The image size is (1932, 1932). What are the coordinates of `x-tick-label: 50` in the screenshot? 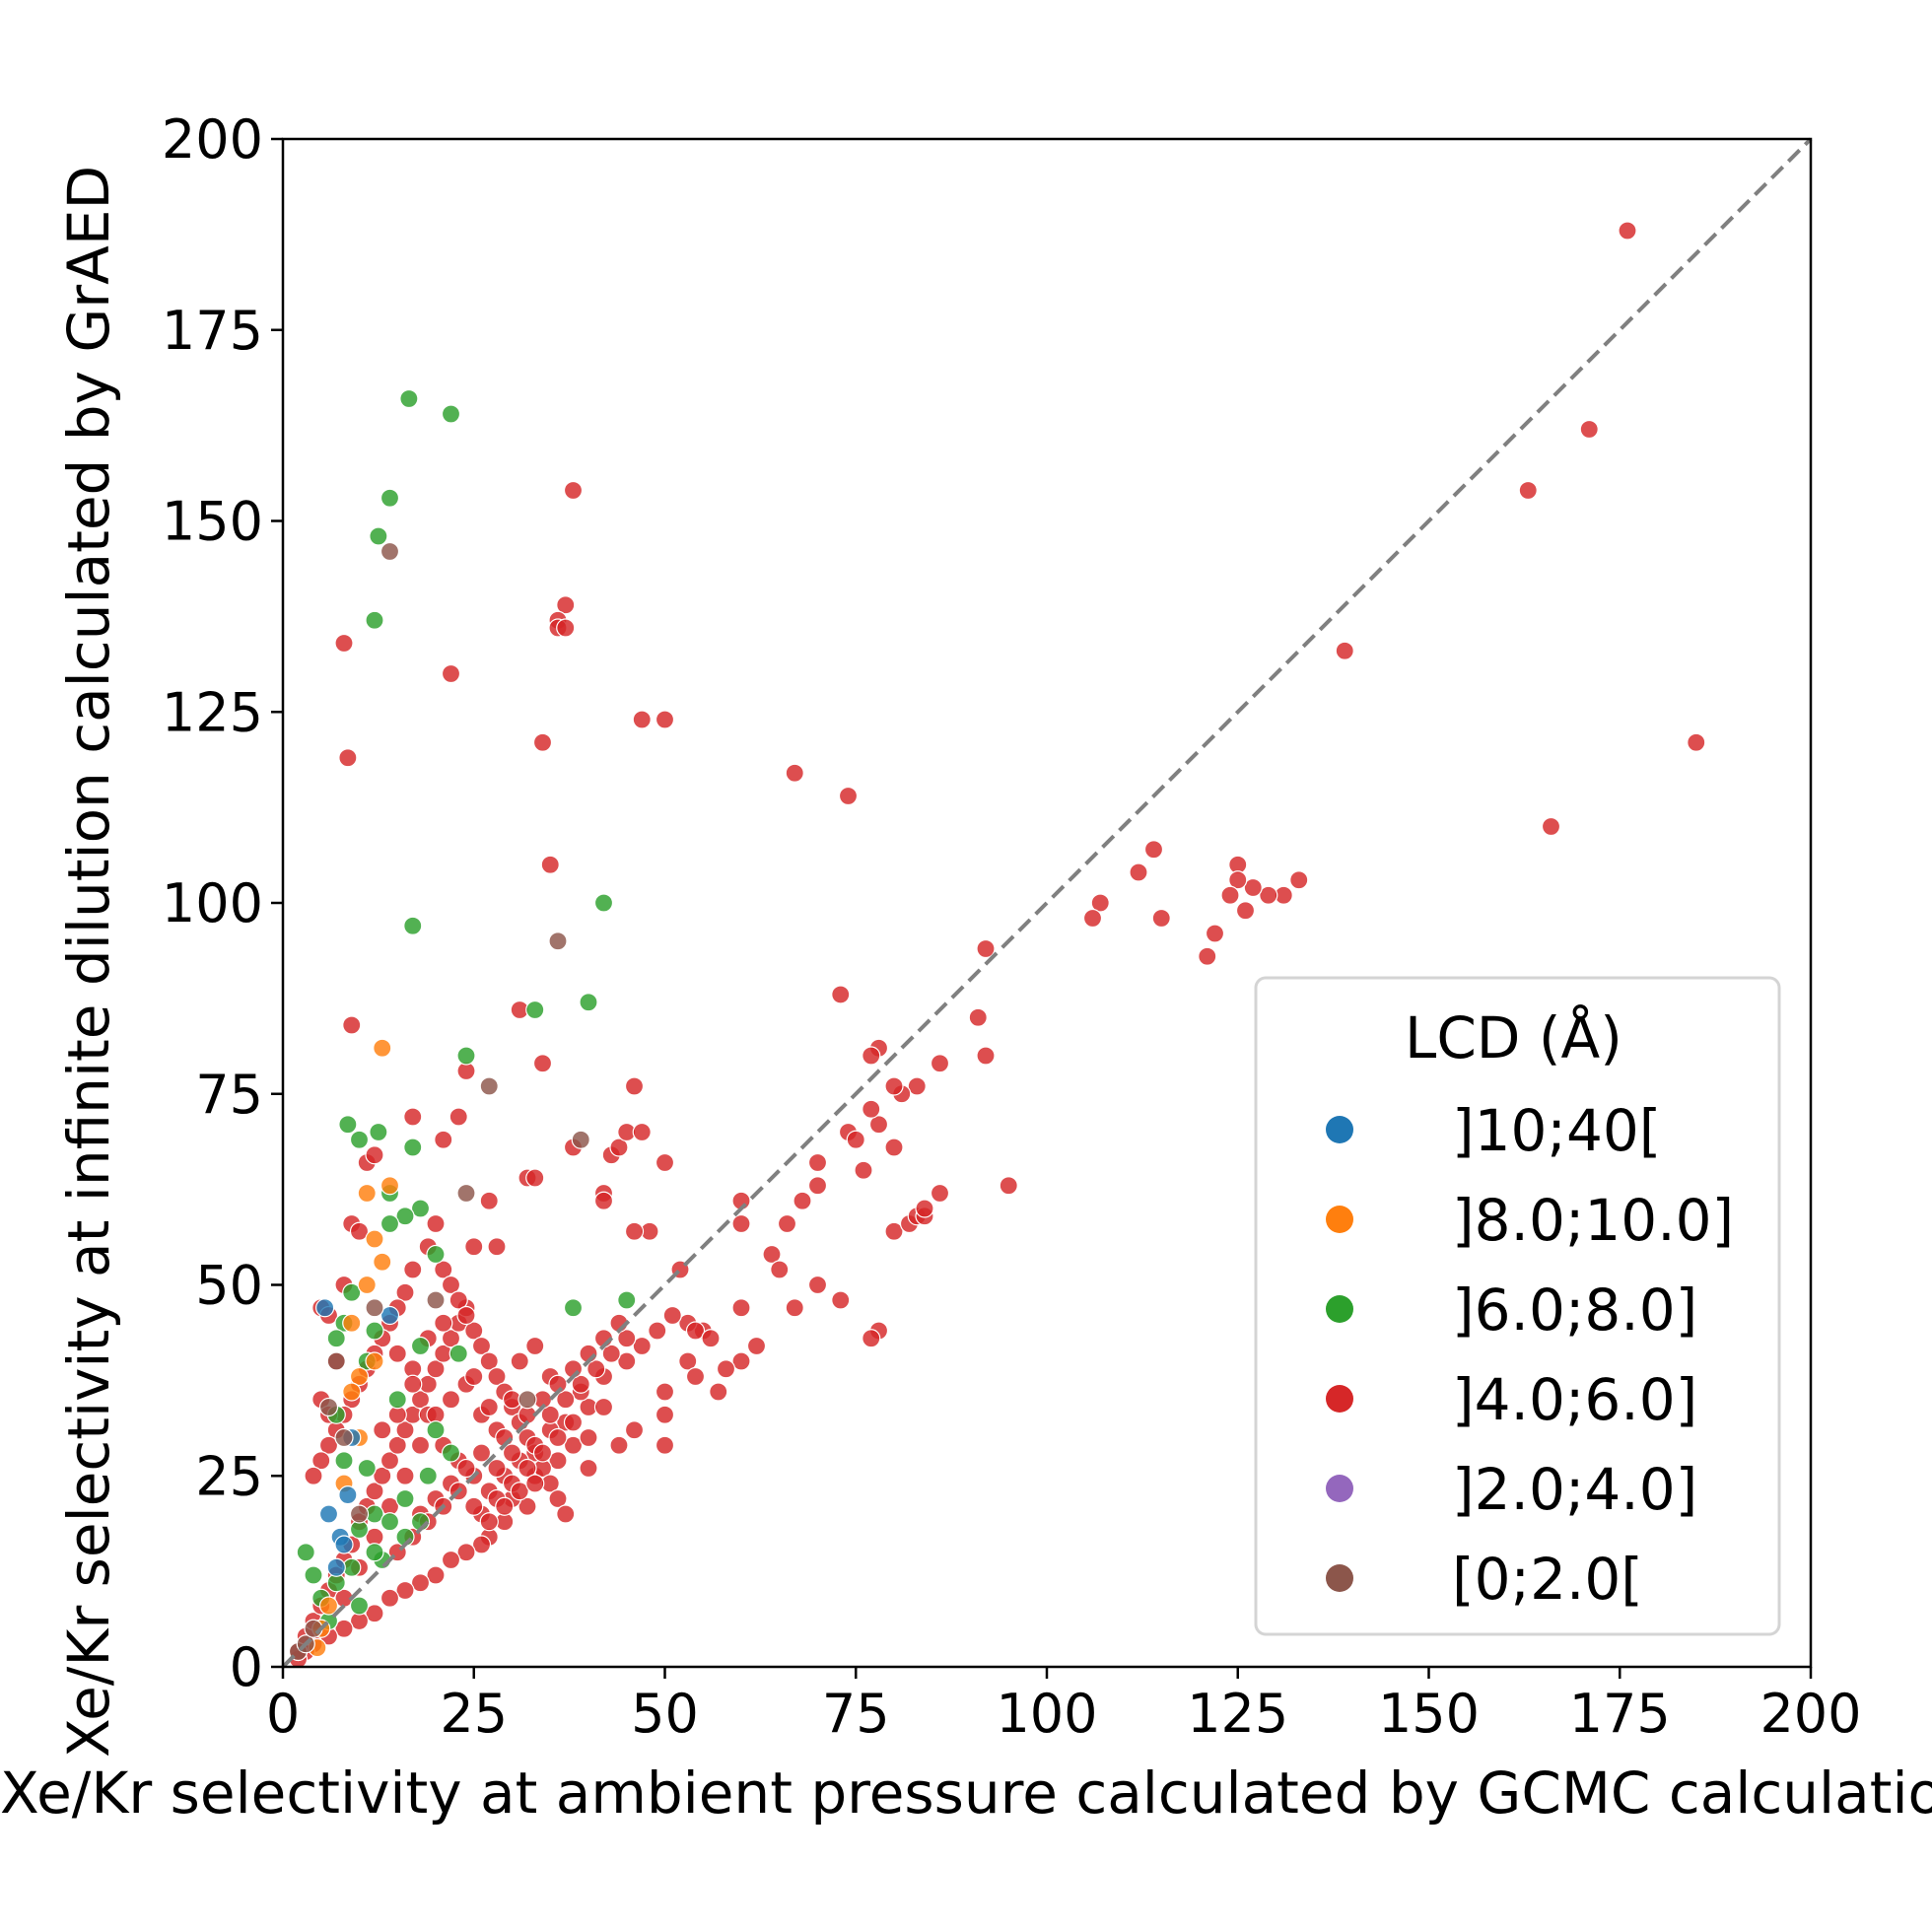 It's located at (665, 1714).